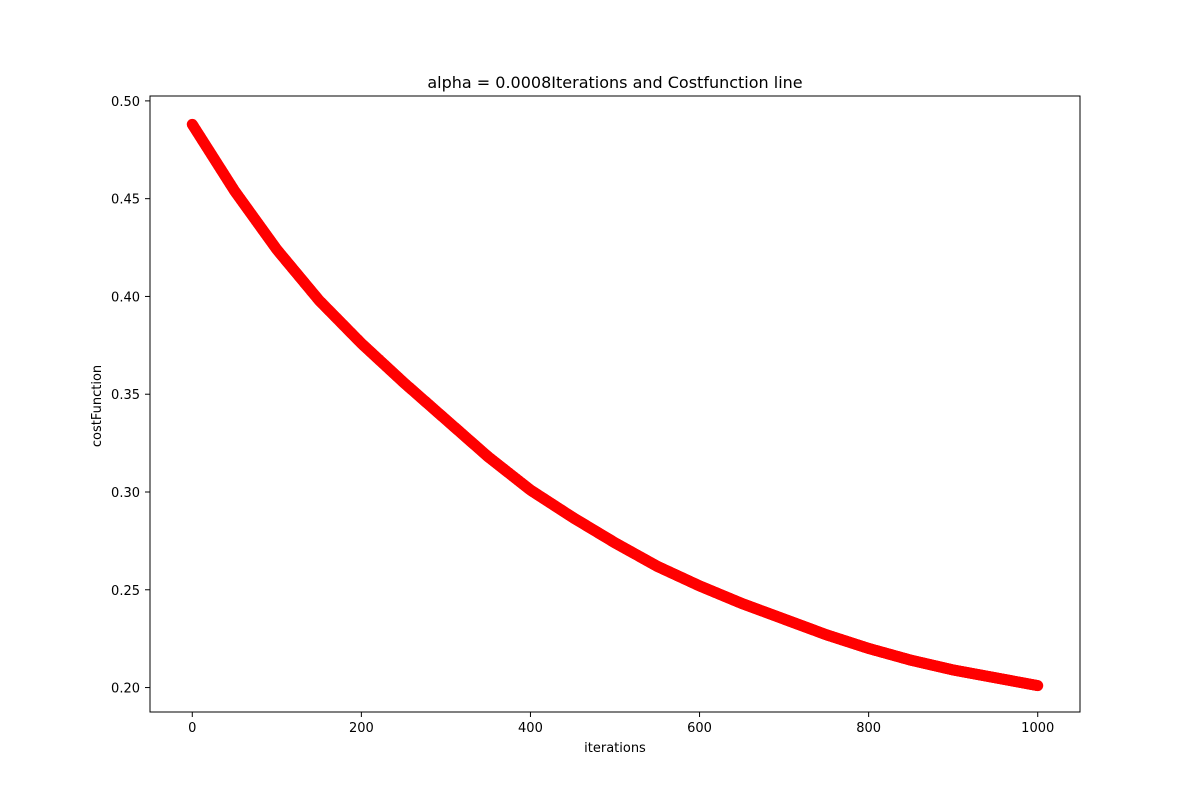  Describe the element at coordinates (615, 748) in the screenshot. I see `x-axis-label: iterations` at that location.